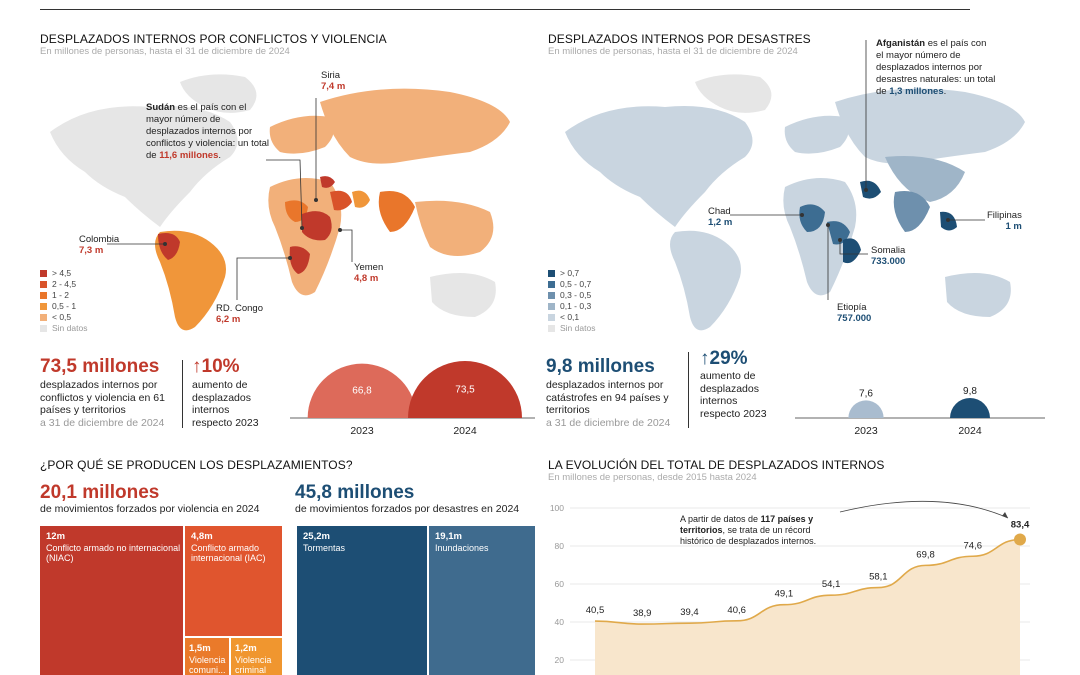  I want to click on legend-item: 2 - 4,5, so click(63, 284).